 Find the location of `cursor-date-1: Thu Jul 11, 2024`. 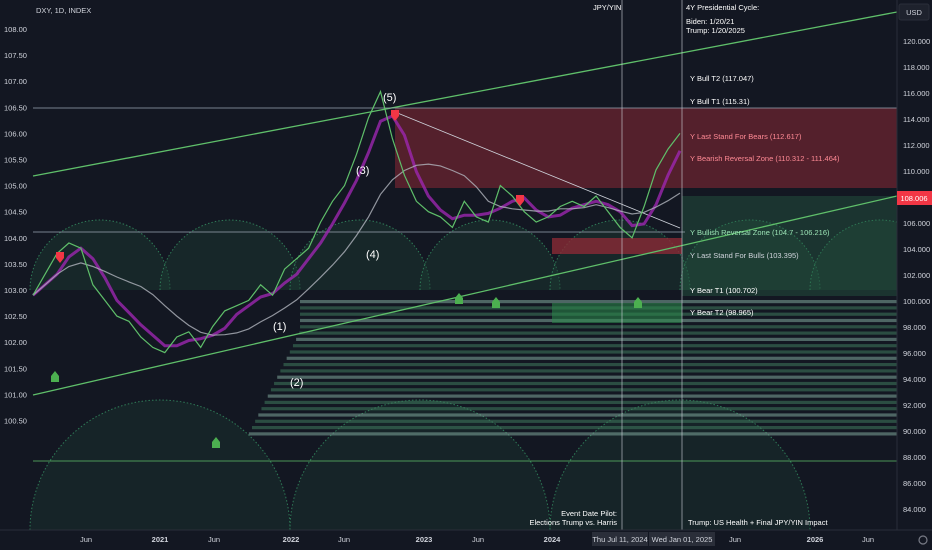

cursor-date-1: Thu Jul 11, 2024 is located at coordinates (619, 539).